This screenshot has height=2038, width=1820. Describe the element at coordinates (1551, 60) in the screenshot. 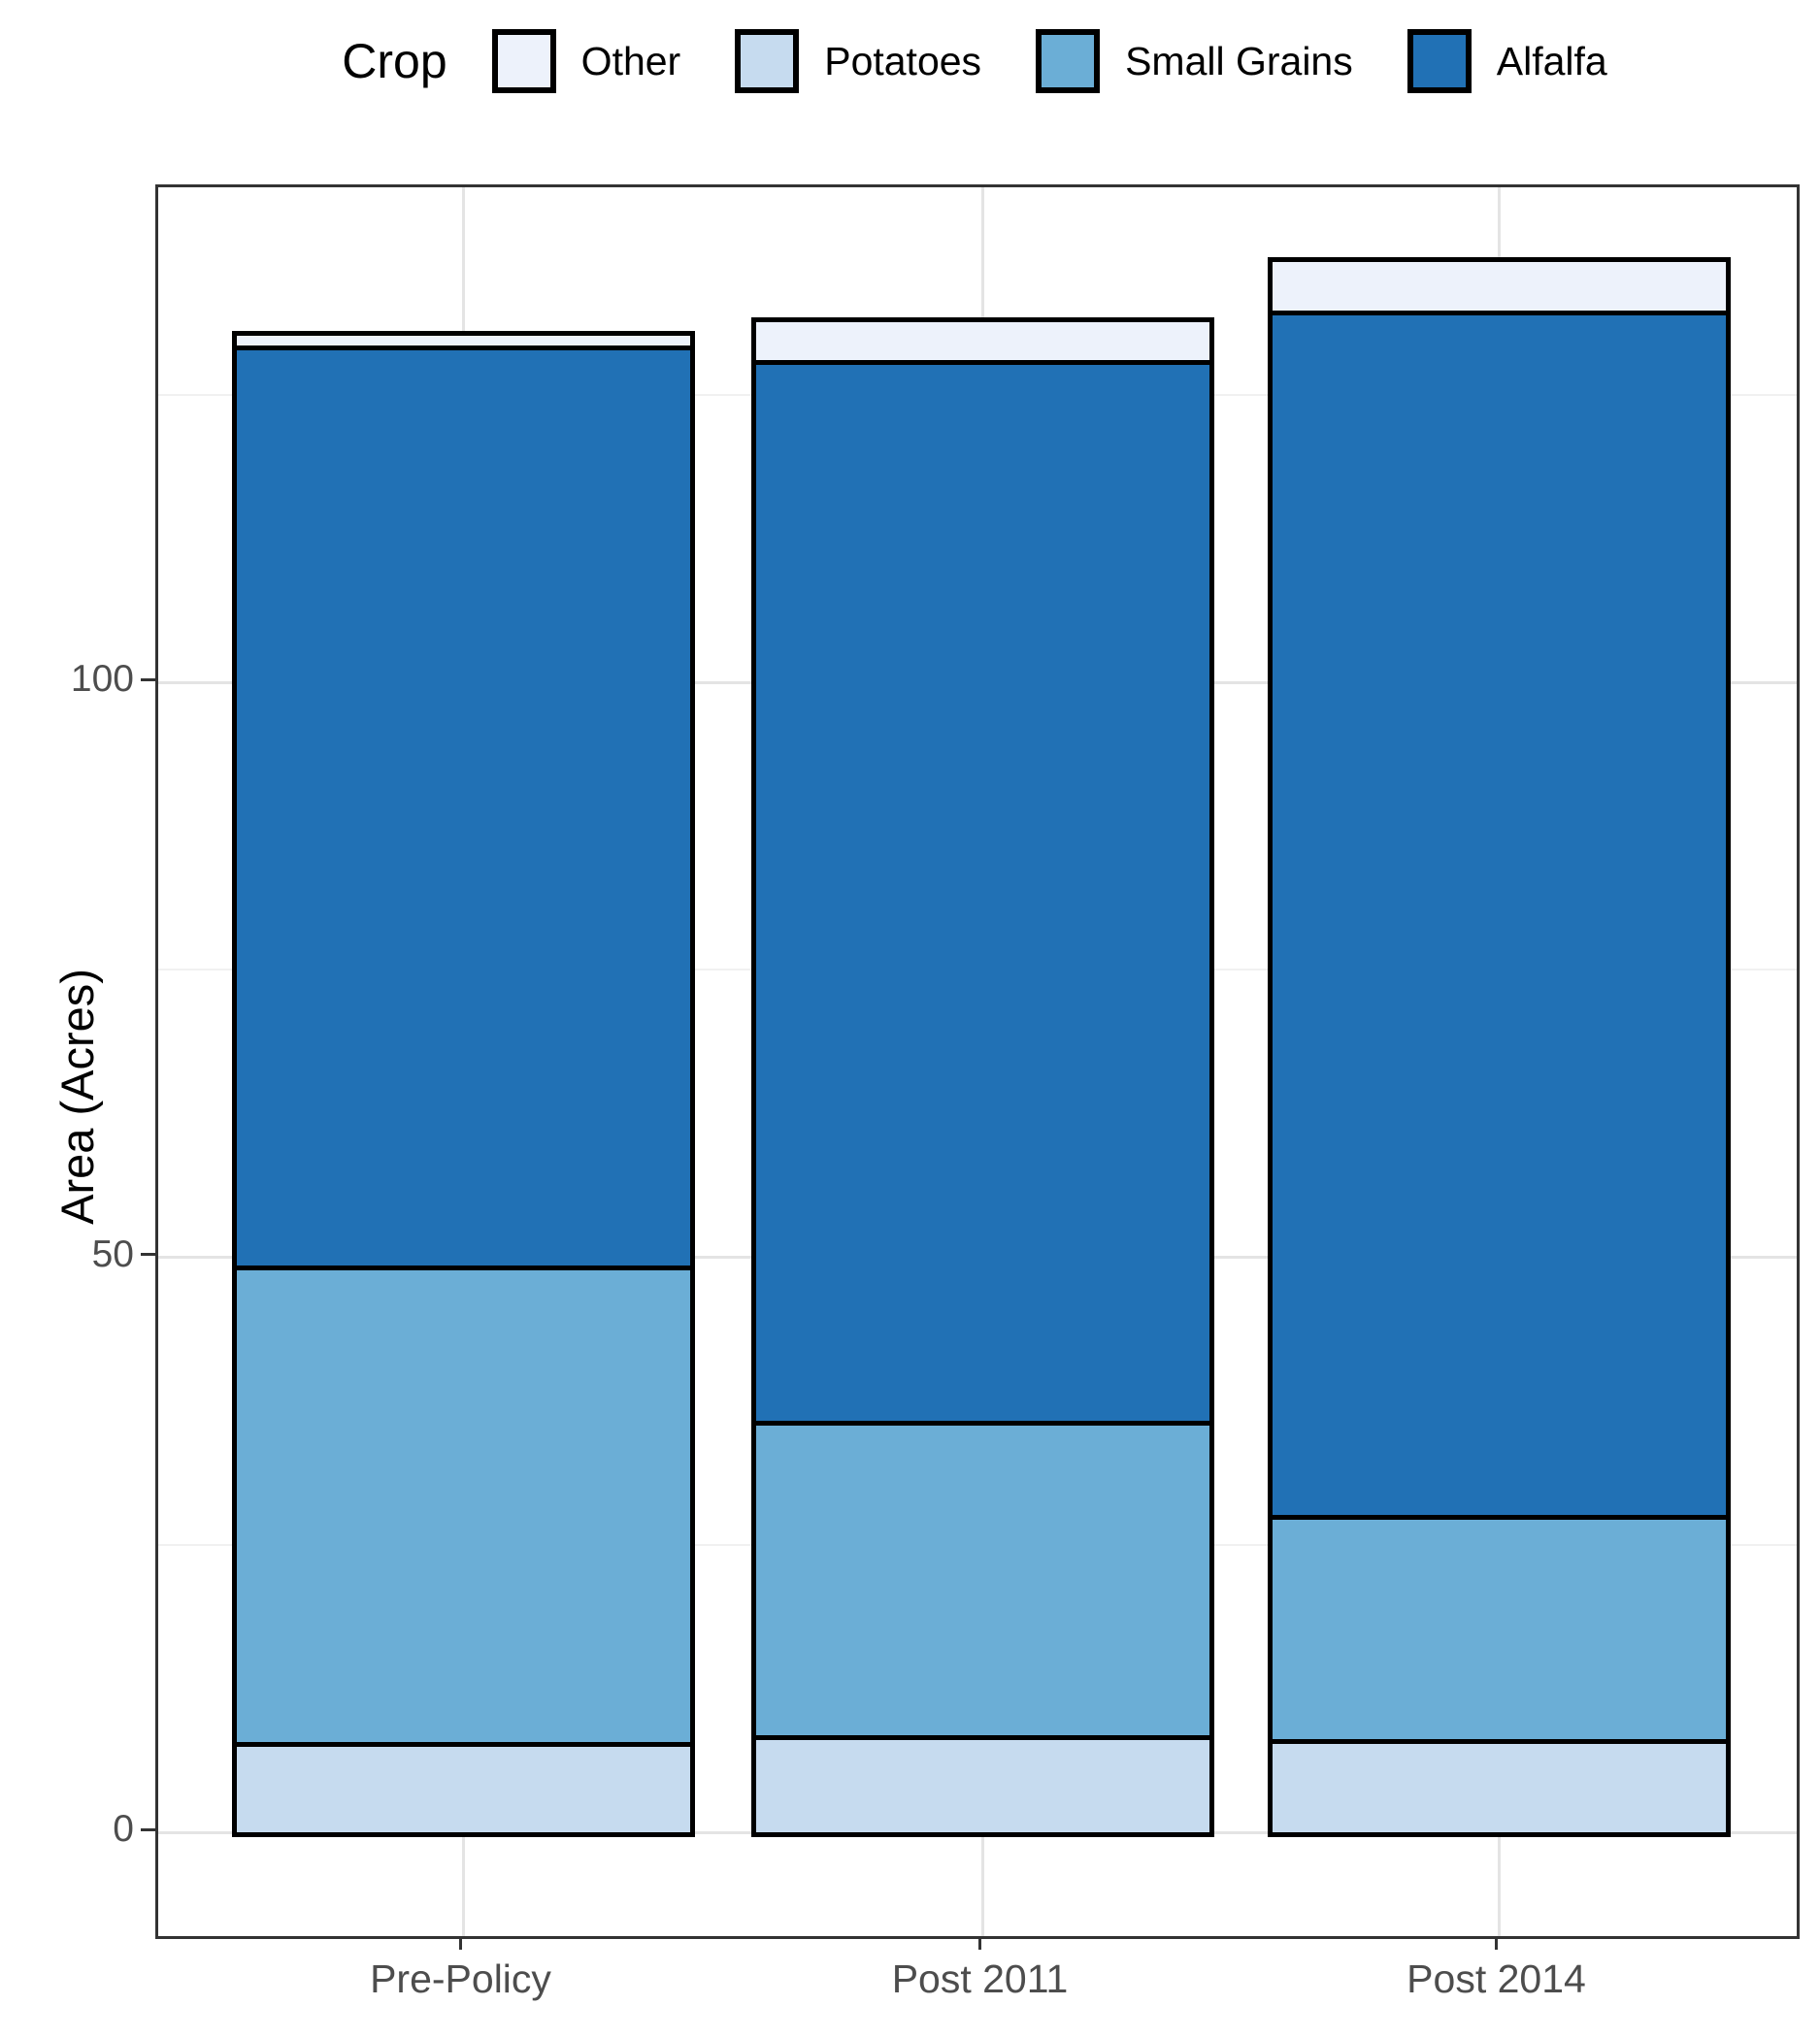

I see `legend-label: Alfalfa` at that location.